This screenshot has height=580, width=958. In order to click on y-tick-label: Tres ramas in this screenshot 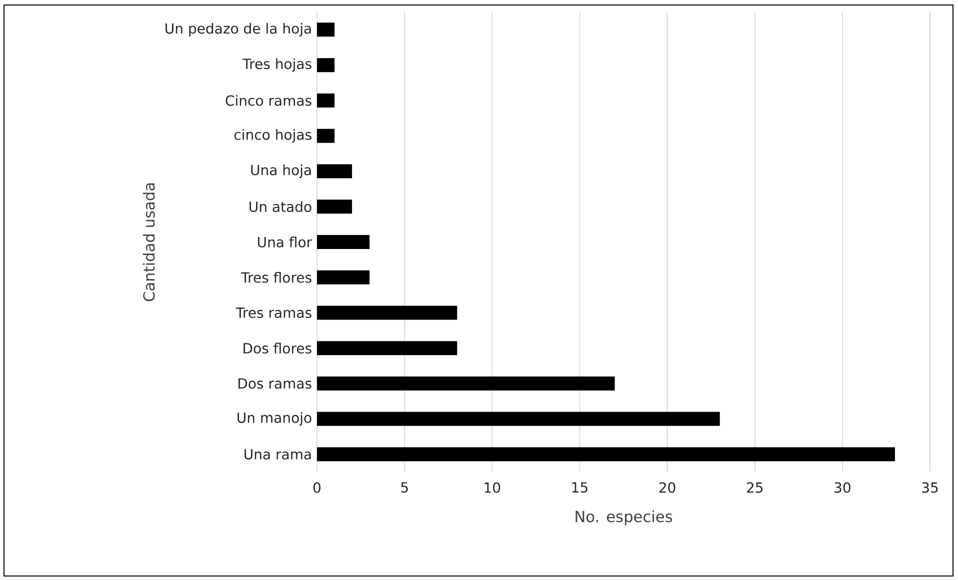, I will do `click(274, 313)`.